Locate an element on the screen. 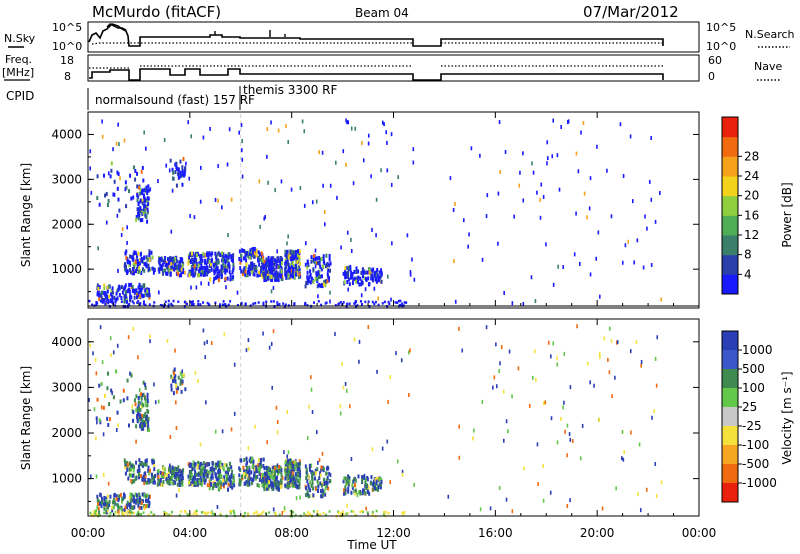  colorbar-tick-label: -500 is located at coordinates (755, 464).